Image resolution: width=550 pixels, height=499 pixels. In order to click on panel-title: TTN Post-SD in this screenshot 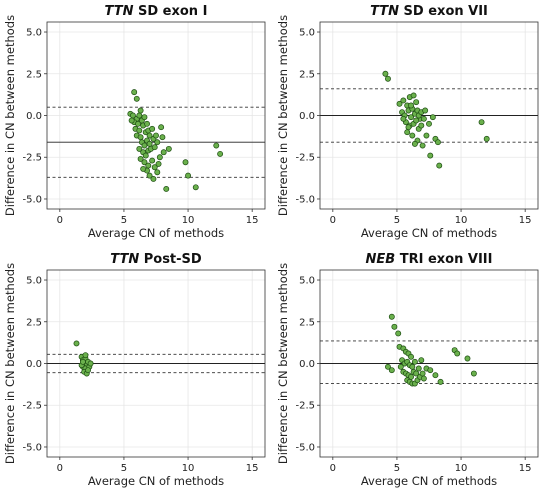, I will do `click(156, 259)`.